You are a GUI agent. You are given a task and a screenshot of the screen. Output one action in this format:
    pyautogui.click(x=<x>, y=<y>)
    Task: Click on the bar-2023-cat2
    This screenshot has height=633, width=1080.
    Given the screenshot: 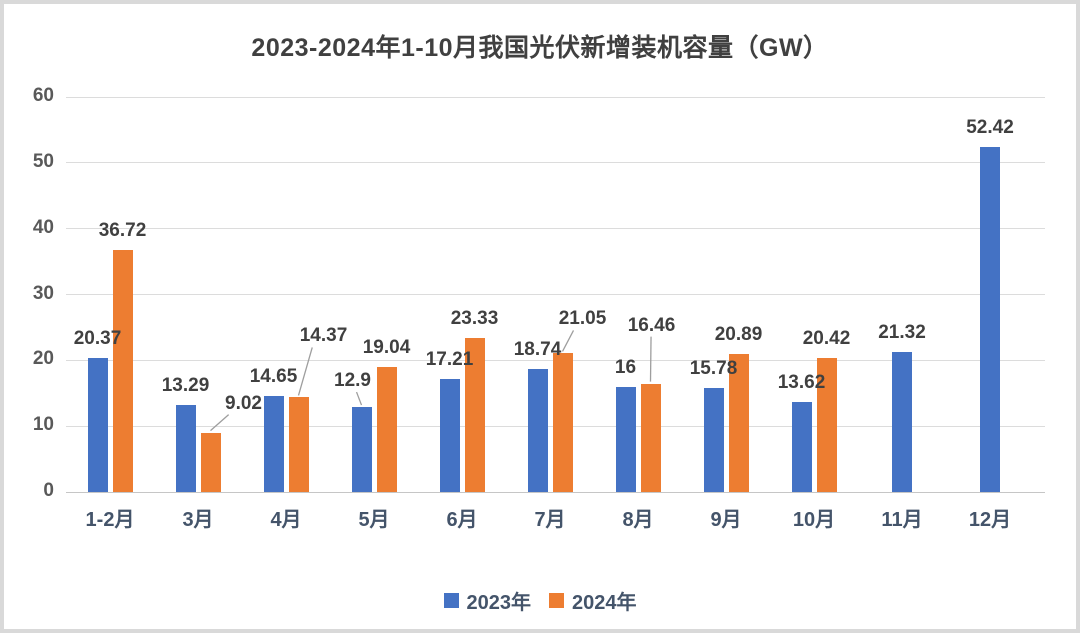 What is the action you would take?
    pyautogui.click(x=273, y=443)
    